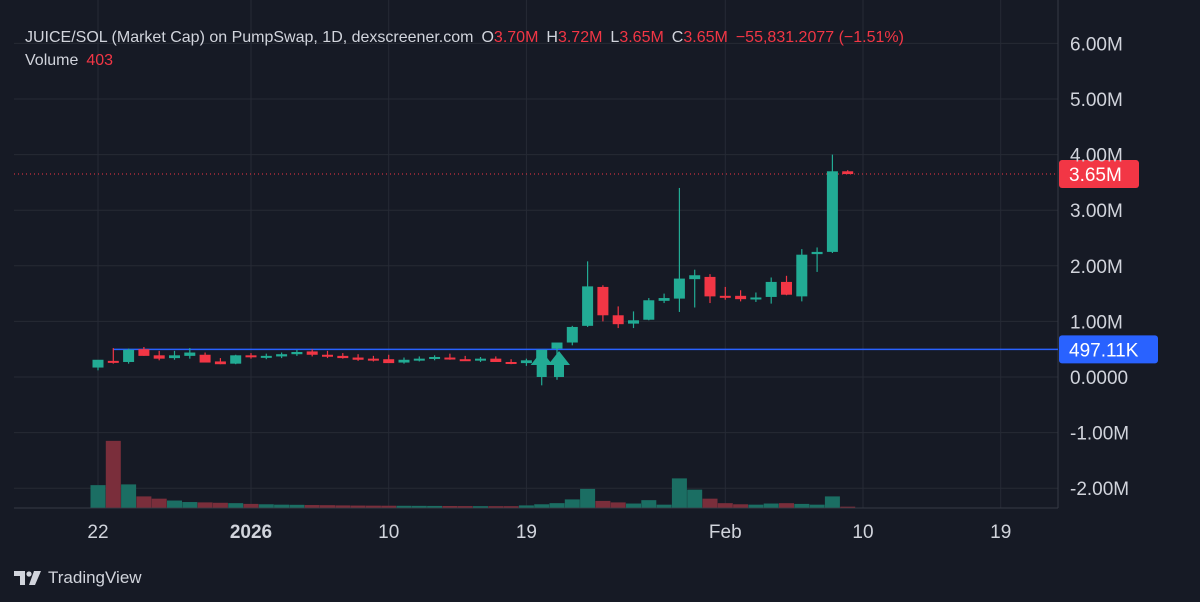 This screenshot has height=602, width=1200. What do you see at coordinates (580, 37) in the screenshot?
I see `high-value: 3.72M` at bounding box center [580, 37].